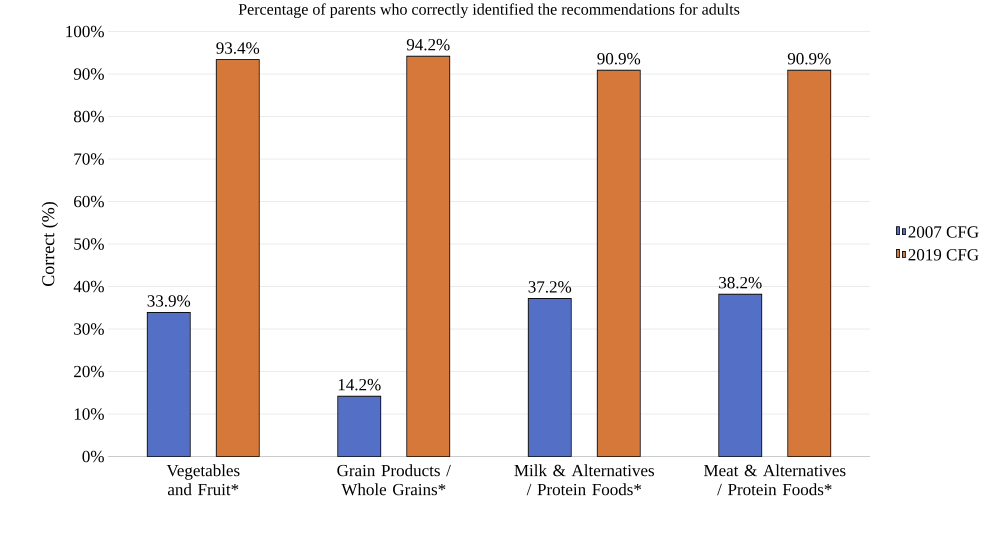 This screenshot has height=549, width=995. What do you see at coordinates (775, 480) in the screenshot?
I see `x-tick-label: Meat & Alternatives / Protein Foods*` at bounding box center [775, 480].